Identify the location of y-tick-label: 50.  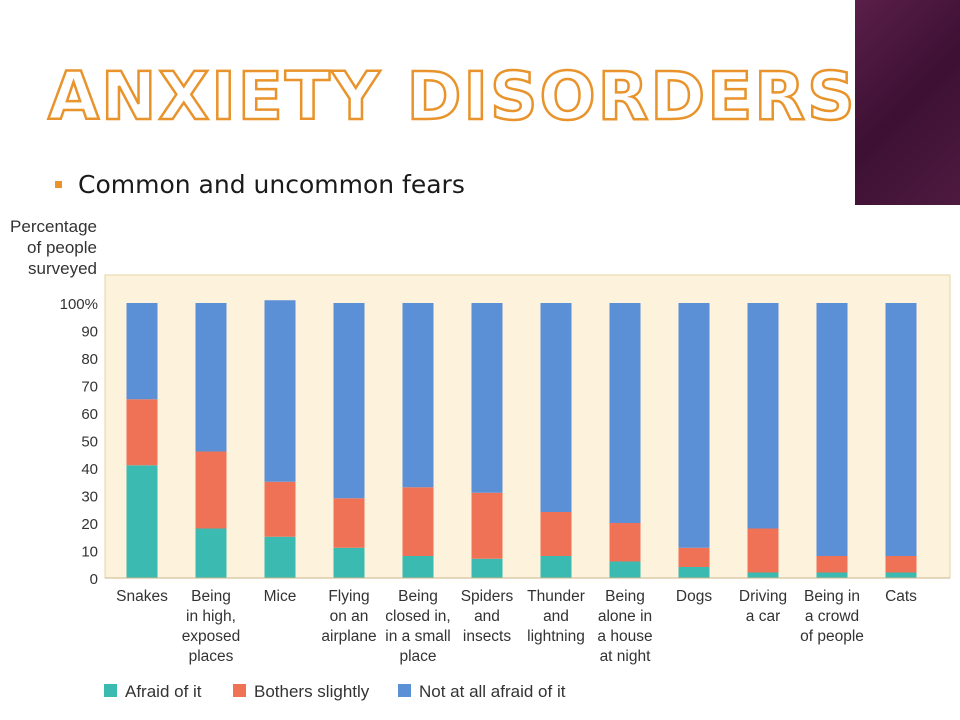
(89, 442).